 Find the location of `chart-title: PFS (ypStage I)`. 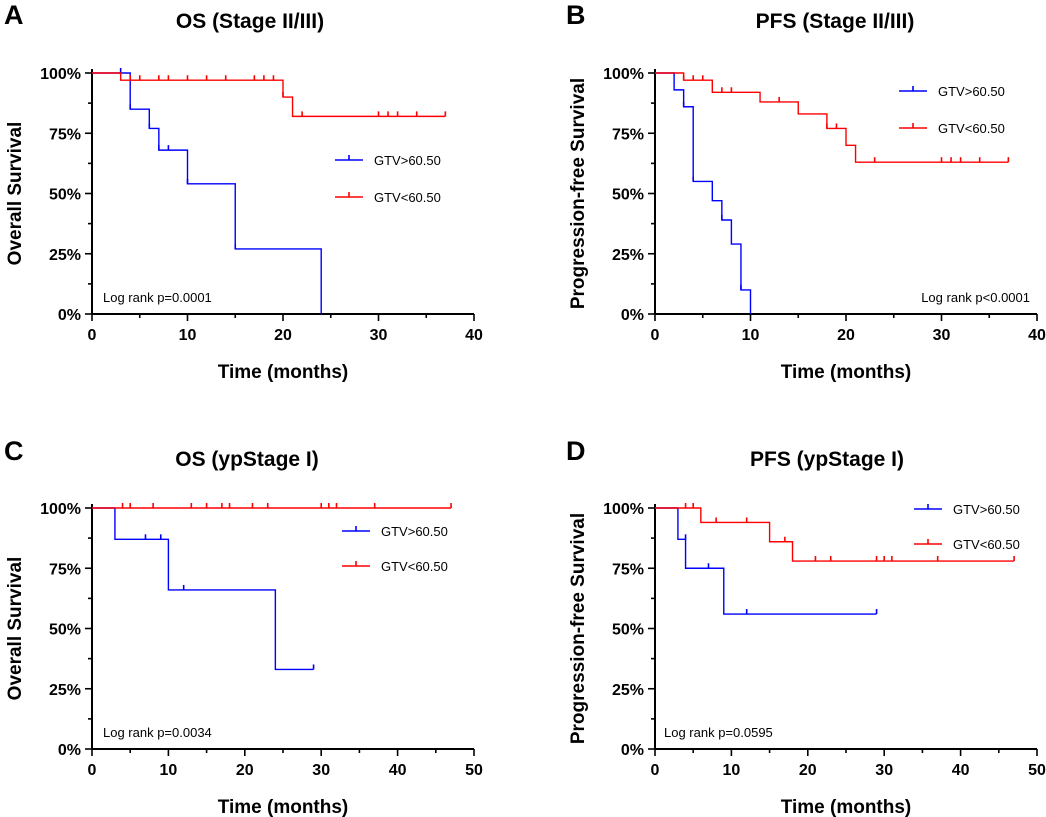

chart-title: PFS (ypStage I) is located at coordinates (827, 459).